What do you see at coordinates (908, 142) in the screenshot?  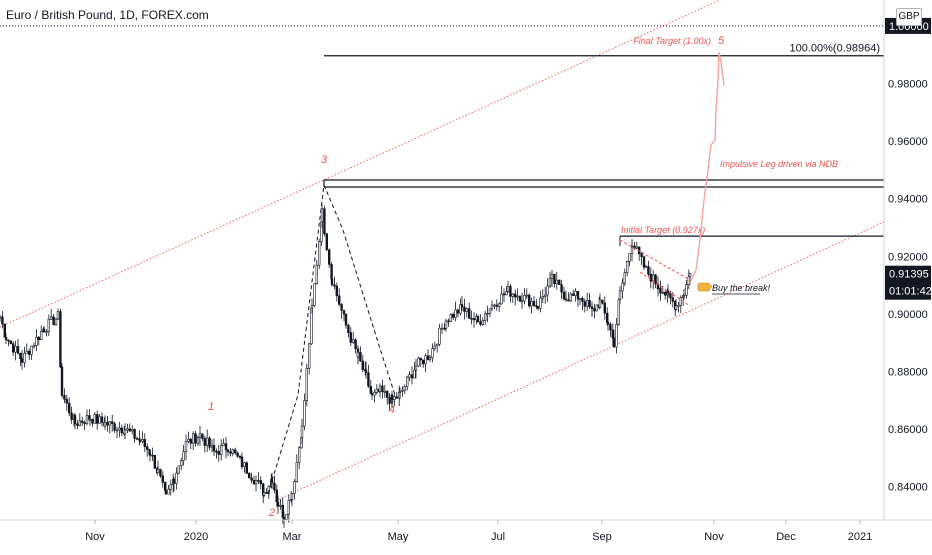 I see `y-tick-label: 0.96000` at bounding box center [908, 142].